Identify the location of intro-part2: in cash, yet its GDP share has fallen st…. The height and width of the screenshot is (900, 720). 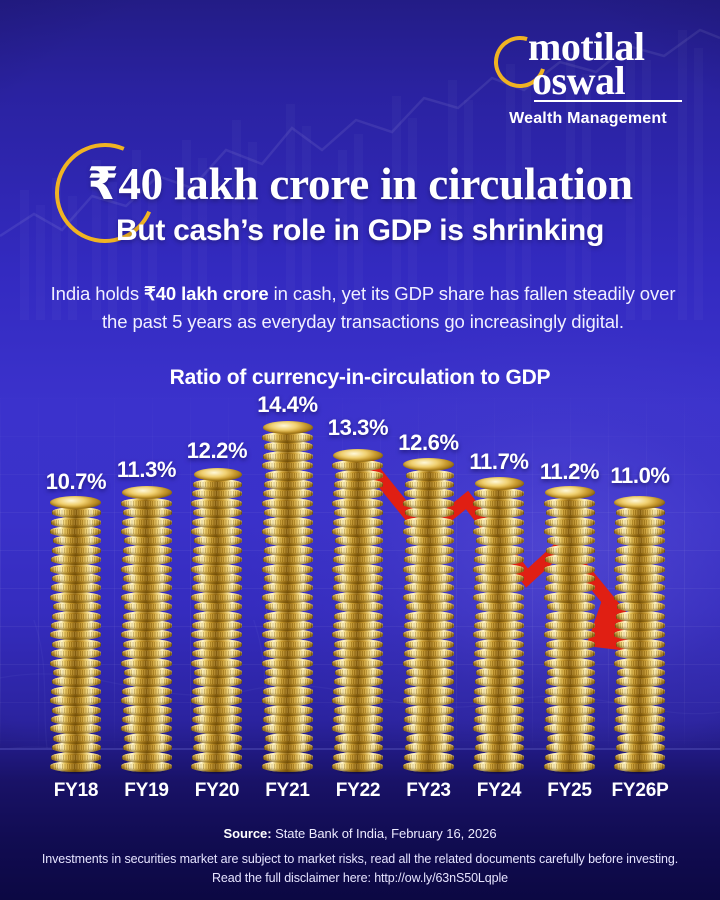
(389, 307).